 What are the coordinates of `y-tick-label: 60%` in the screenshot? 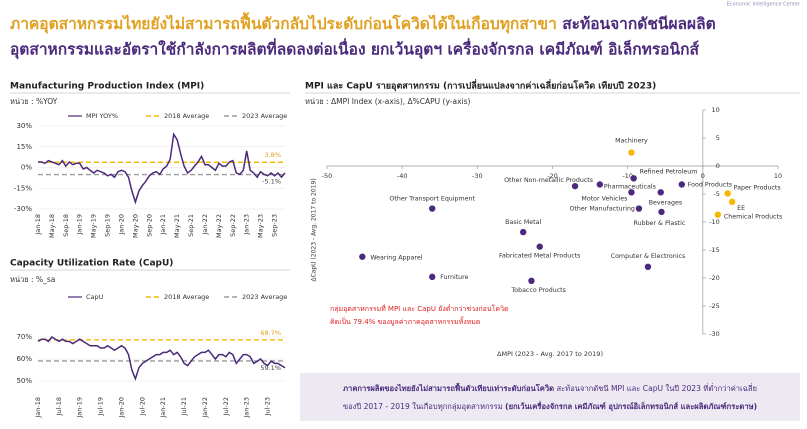 It's located at (24, 359).